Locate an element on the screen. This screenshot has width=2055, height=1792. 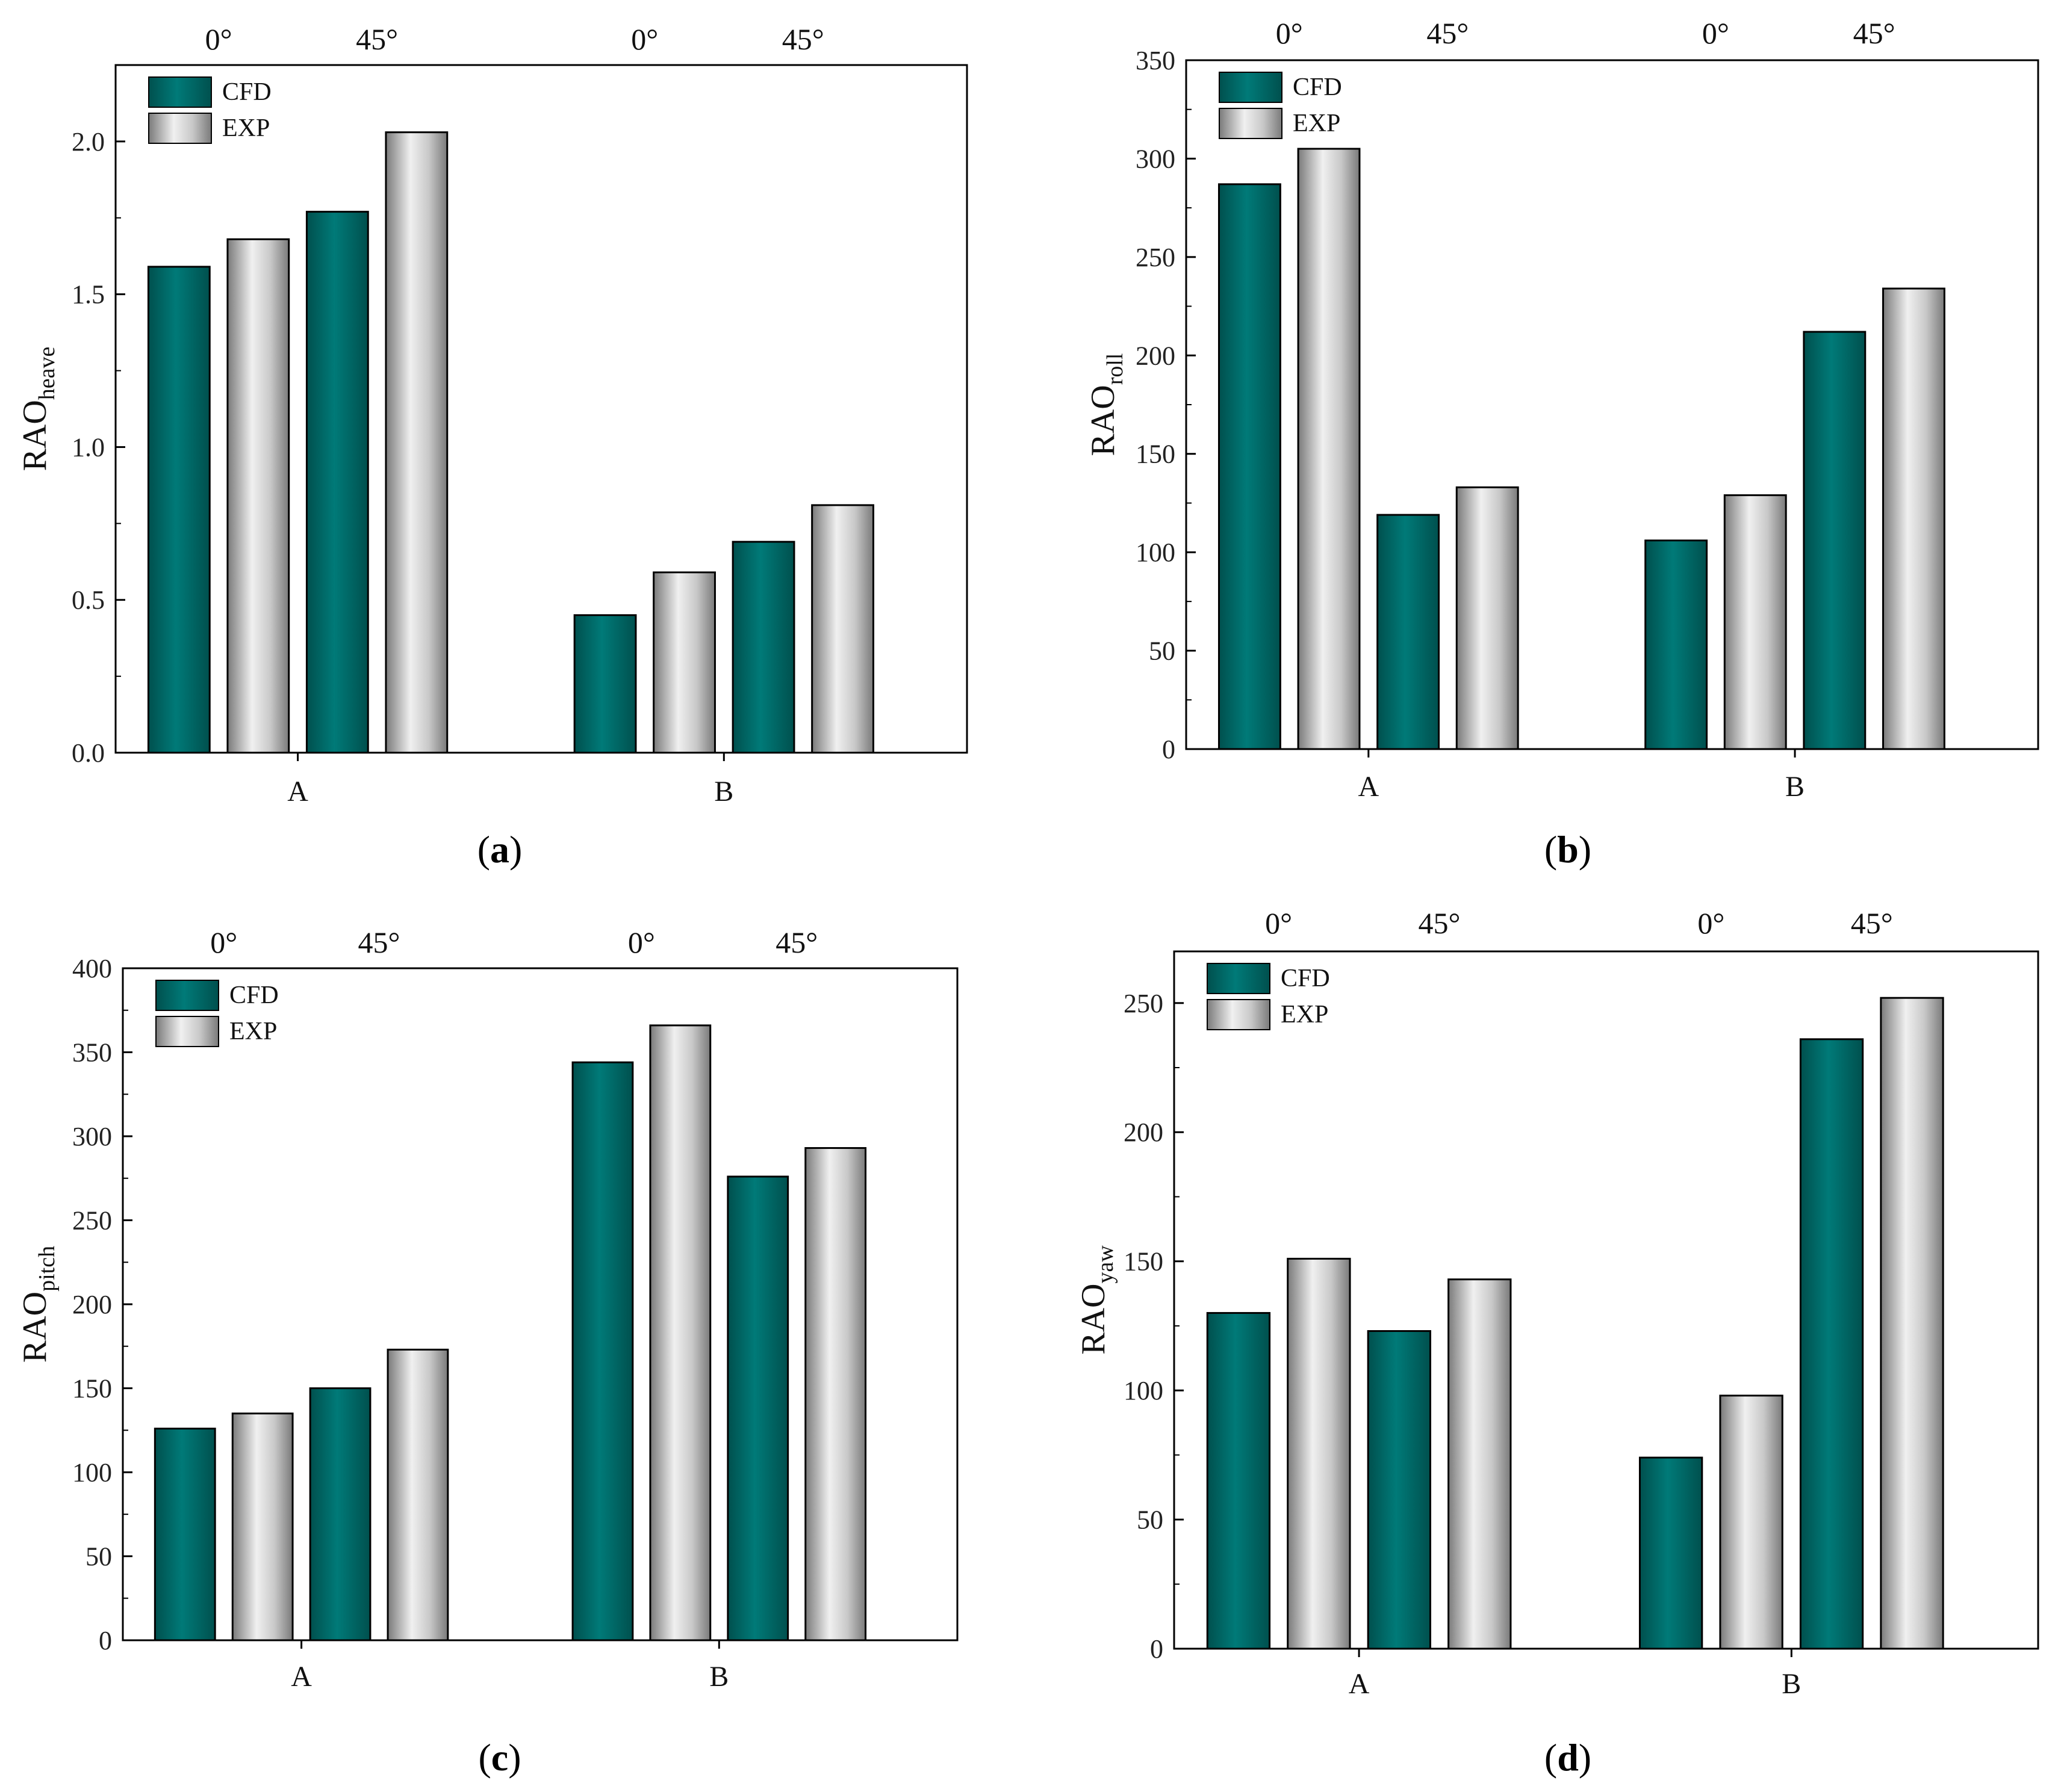
panel-label: (b) is located at coordinates (1567, 850).